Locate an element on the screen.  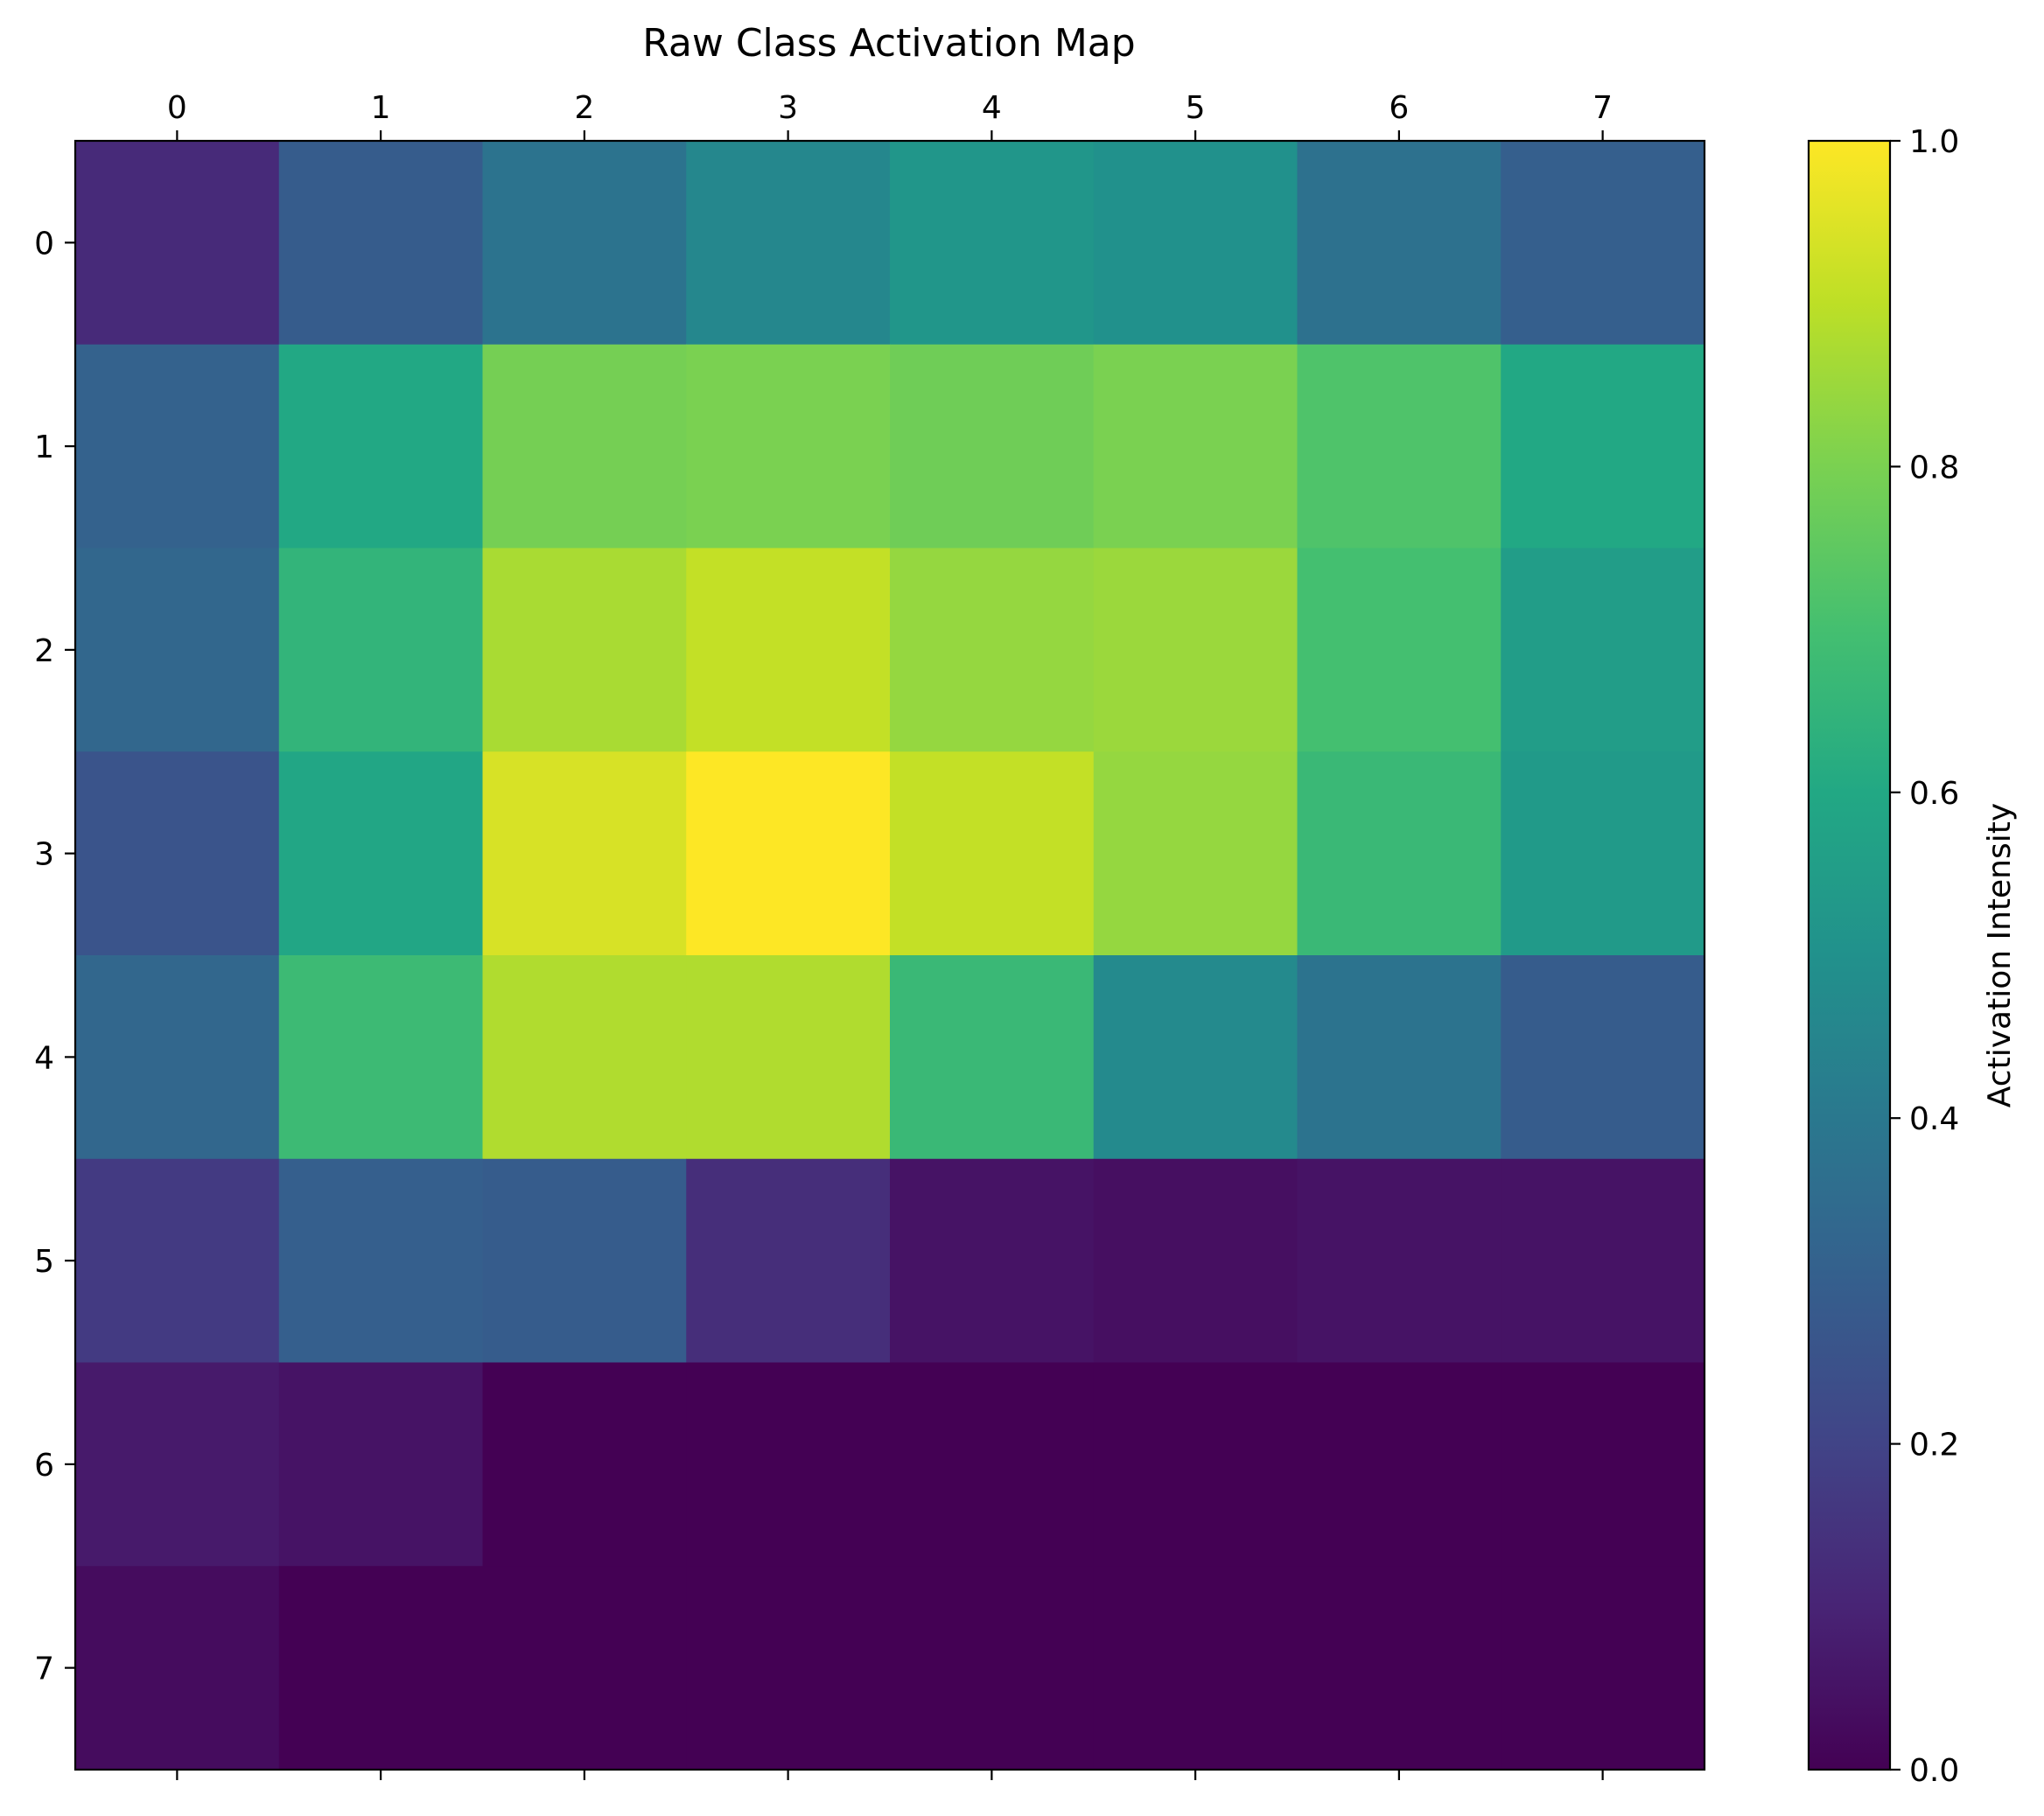
heatmap-cell-r3-c6 is located at coordinates (1399, 853).